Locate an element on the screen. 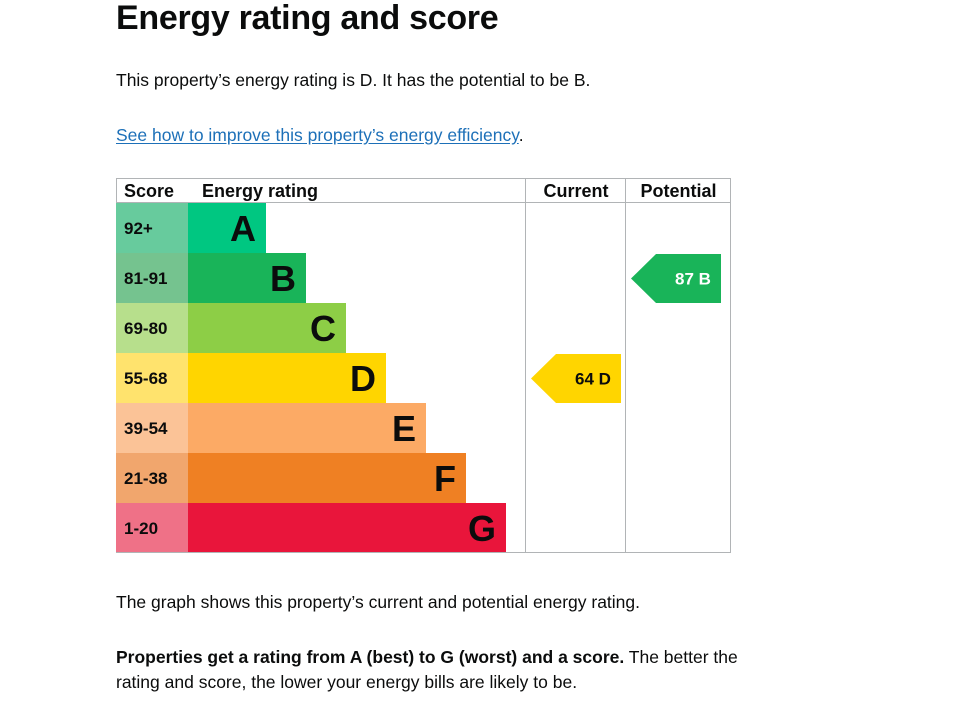 The height and width of the screenshot is (716, 973). score-cell-e is located at coordinates (152, 428).